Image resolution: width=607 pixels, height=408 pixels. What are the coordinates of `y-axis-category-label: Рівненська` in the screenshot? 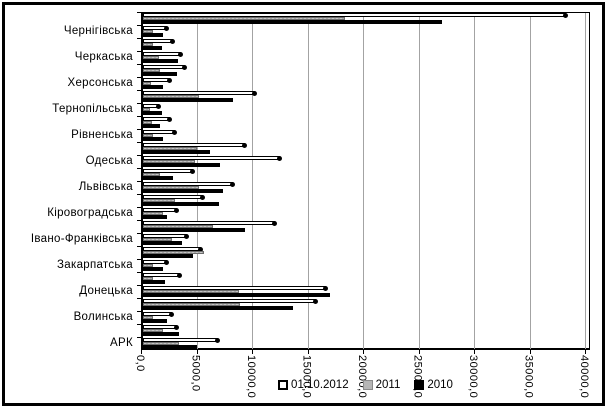 It's located at (102, 135).